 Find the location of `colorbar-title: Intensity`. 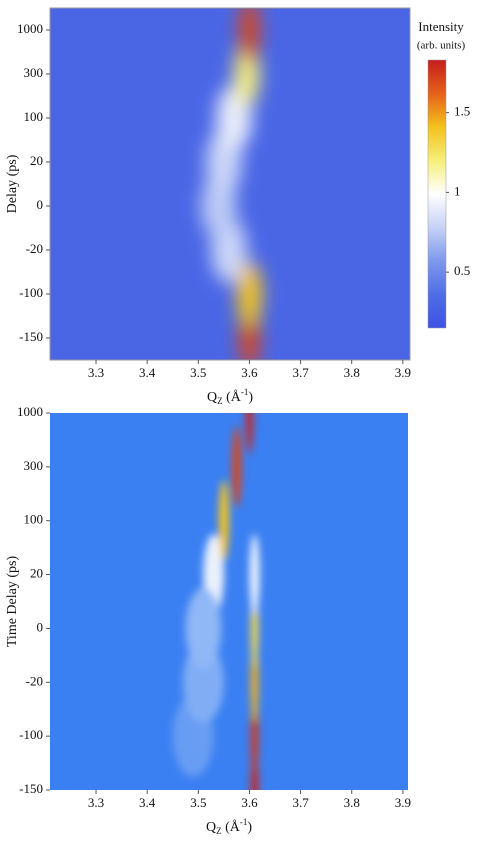

colorbar-title: Intensity is located at coordinates (441, 26).